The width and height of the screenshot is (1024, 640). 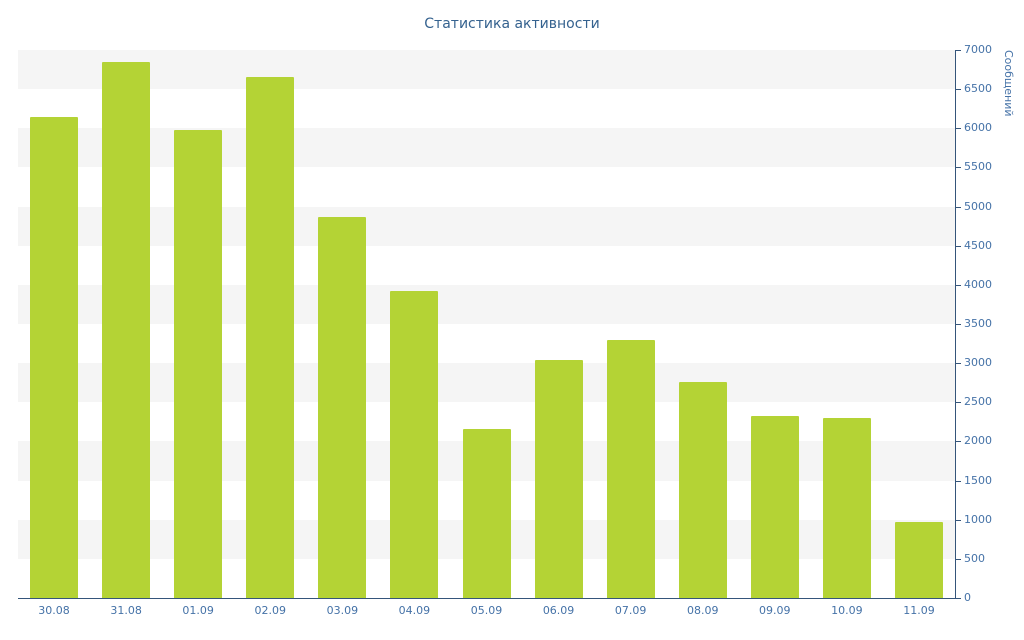 I want to click on x-axis-label: 30.08, so click(x=54, y=610).